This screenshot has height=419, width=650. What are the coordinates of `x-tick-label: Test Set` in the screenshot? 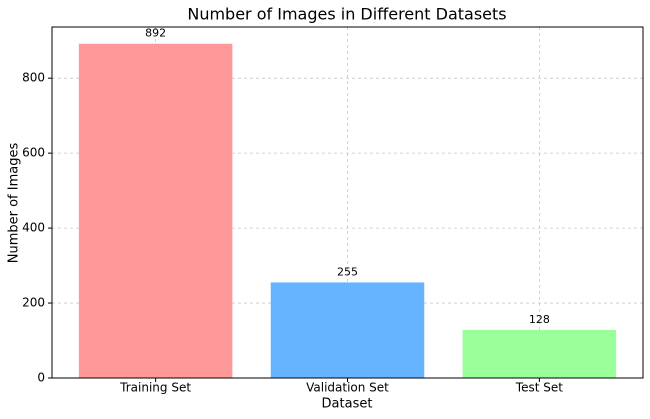 It's located at (539, 388).